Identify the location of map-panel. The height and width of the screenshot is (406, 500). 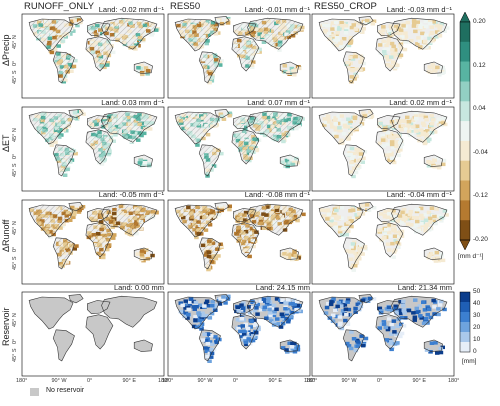
(239, 334).